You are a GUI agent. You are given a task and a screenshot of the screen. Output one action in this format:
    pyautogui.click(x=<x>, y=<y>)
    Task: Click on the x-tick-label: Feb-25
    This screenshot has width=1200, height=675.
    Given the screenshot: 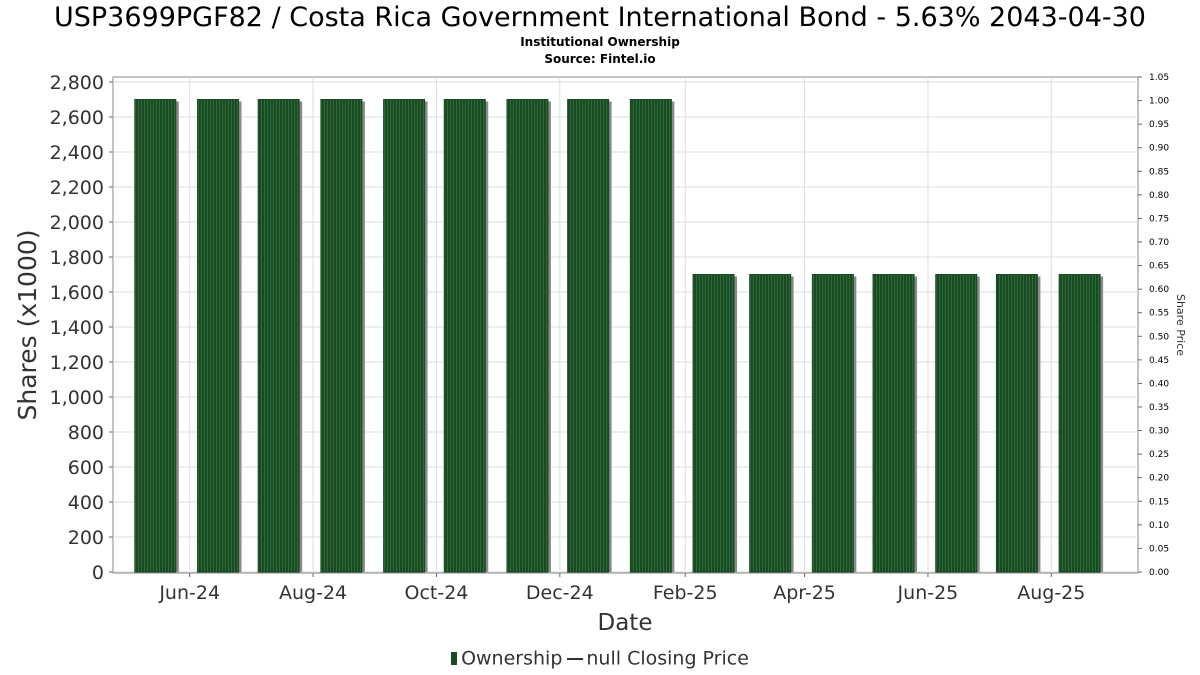 What is the action you would take?
    pyautogui.click(x=685, y=593)
    